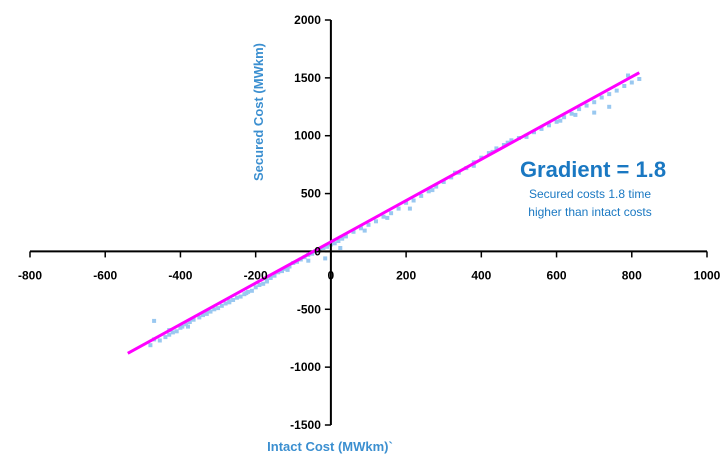  What do you see at coordinates (307, 78) in the screenshot?
I see `y-tick-label: 1500` at bounding box center [307, 78].